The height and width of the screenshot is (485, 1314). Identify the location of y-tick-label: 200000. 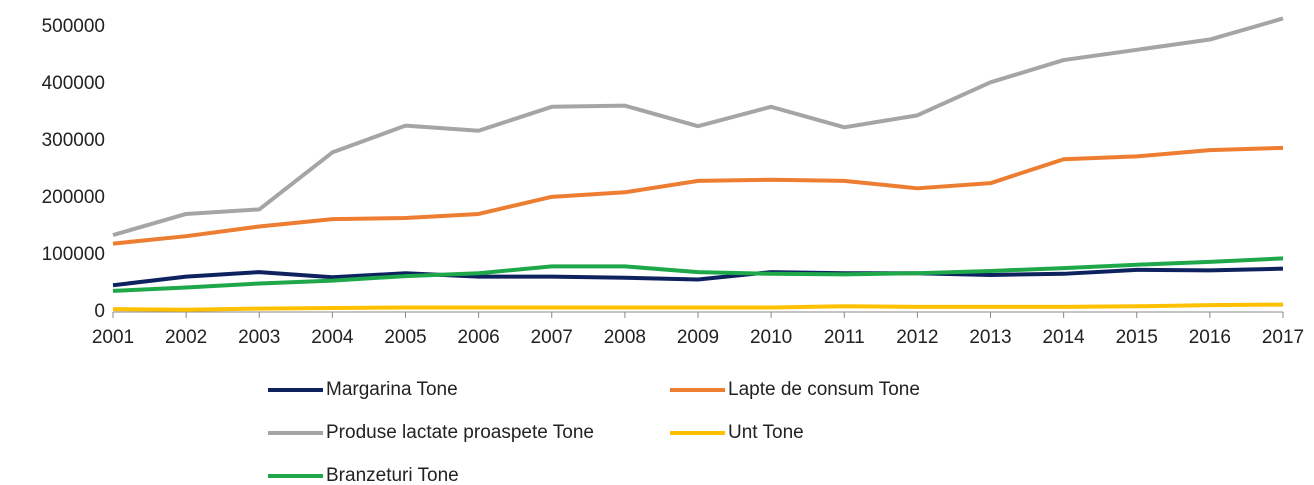
(73, 197).